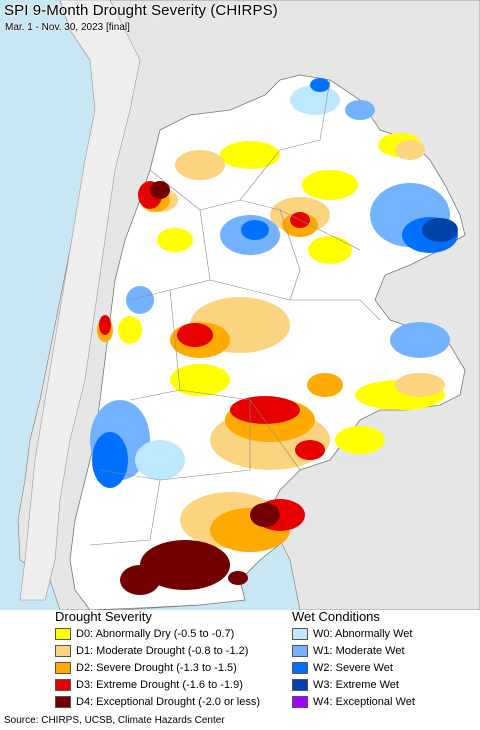 This screenshot has width=480, height=730. I want to click on drought-legend-label: D0: Abnormally Dry (-0.5 to -0.7), so click(155, 634).